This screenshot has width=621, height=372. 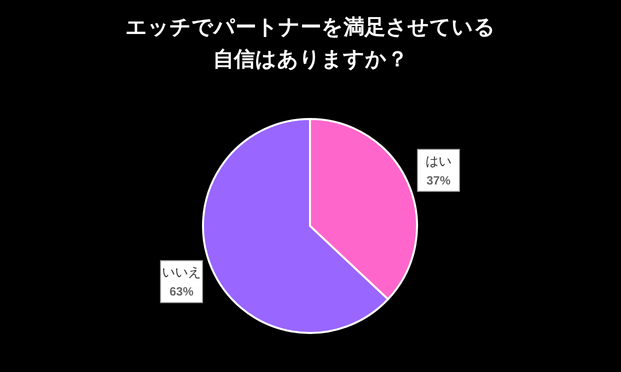 I want to click on slice-label: はい, so click(x=438, y=162).